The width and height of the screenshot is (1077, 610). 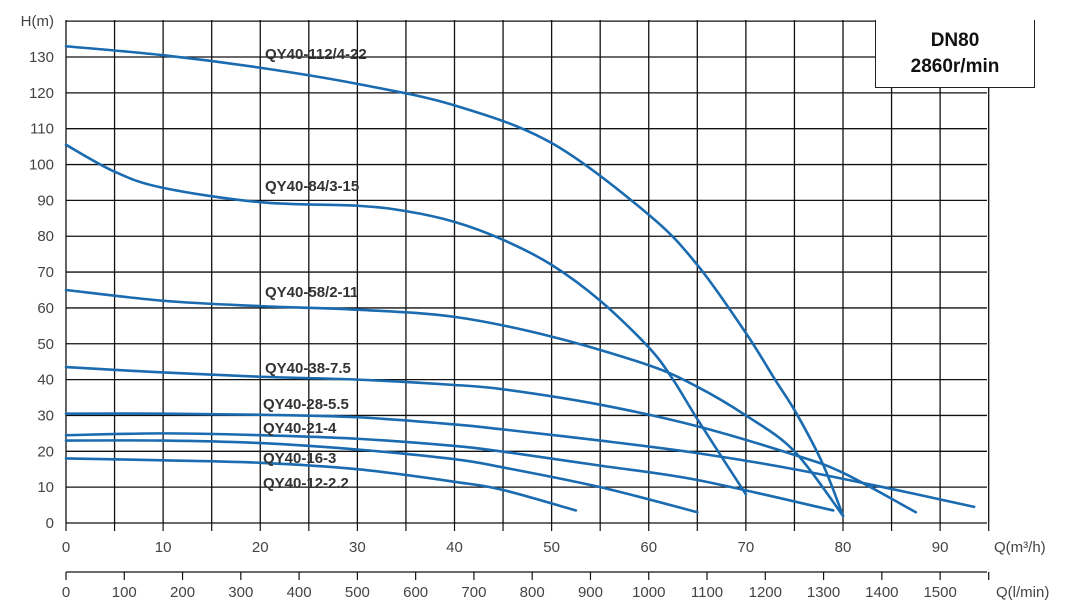 I want to click on curve-label: QY40-16-3, so click(x=299, y=458).